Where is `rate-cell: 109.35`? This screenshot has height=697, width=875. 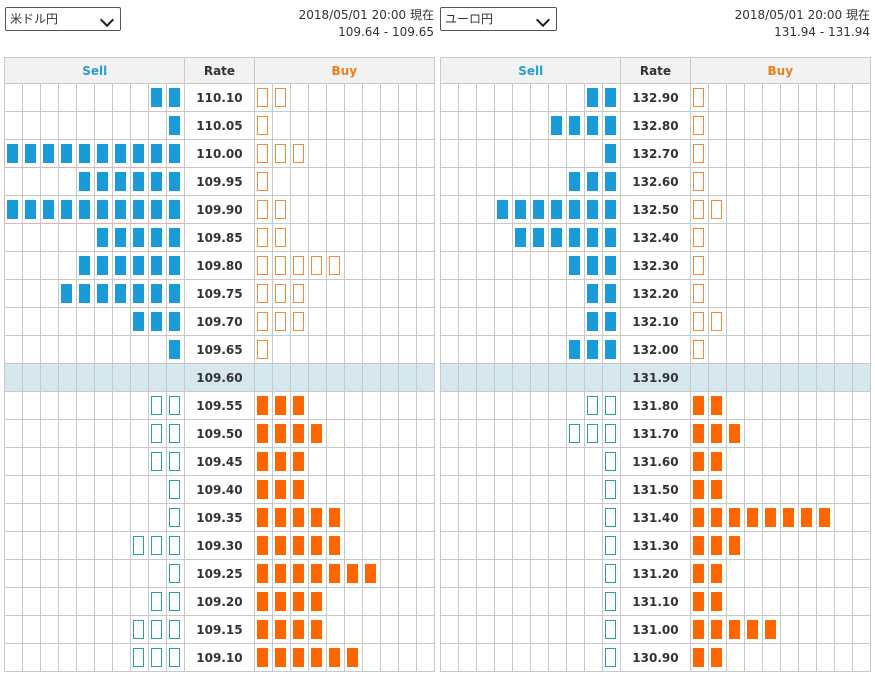 rate-cell: 109.35 is located at coordinates (219, 517).